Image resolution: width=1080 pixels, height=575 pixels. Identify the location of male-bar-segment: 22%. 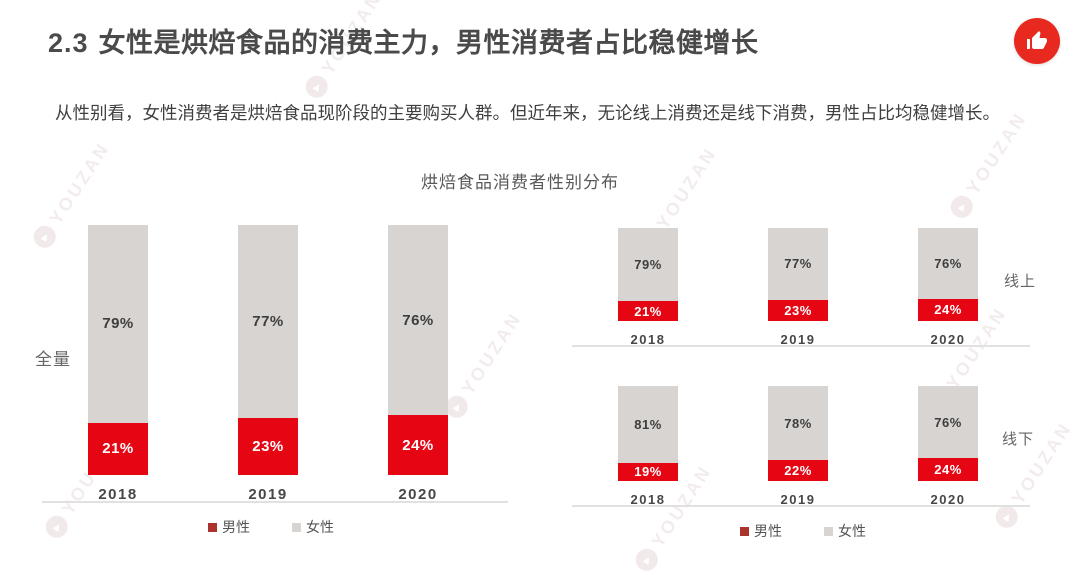
(798, 470).